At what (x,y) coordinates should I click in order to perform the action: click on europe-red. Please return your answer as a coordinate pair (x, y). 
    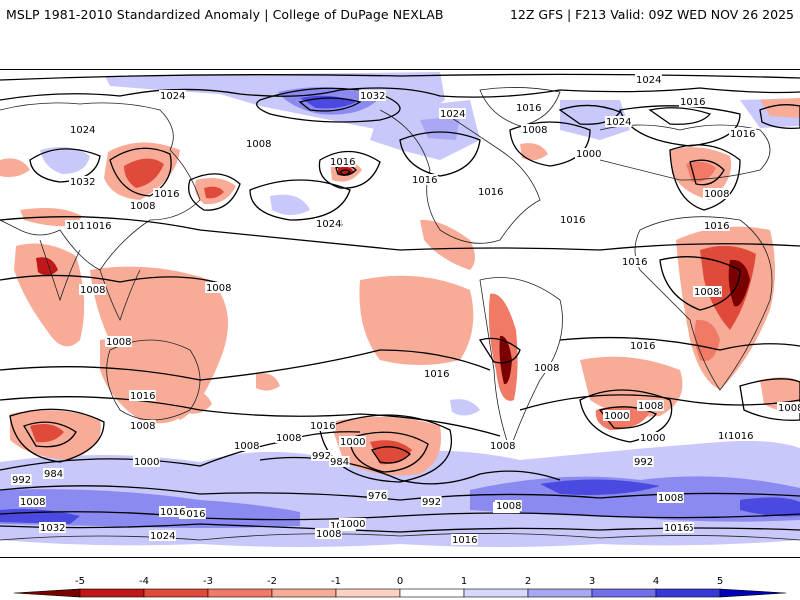
    Looking at the image, I should click on (780, 108).